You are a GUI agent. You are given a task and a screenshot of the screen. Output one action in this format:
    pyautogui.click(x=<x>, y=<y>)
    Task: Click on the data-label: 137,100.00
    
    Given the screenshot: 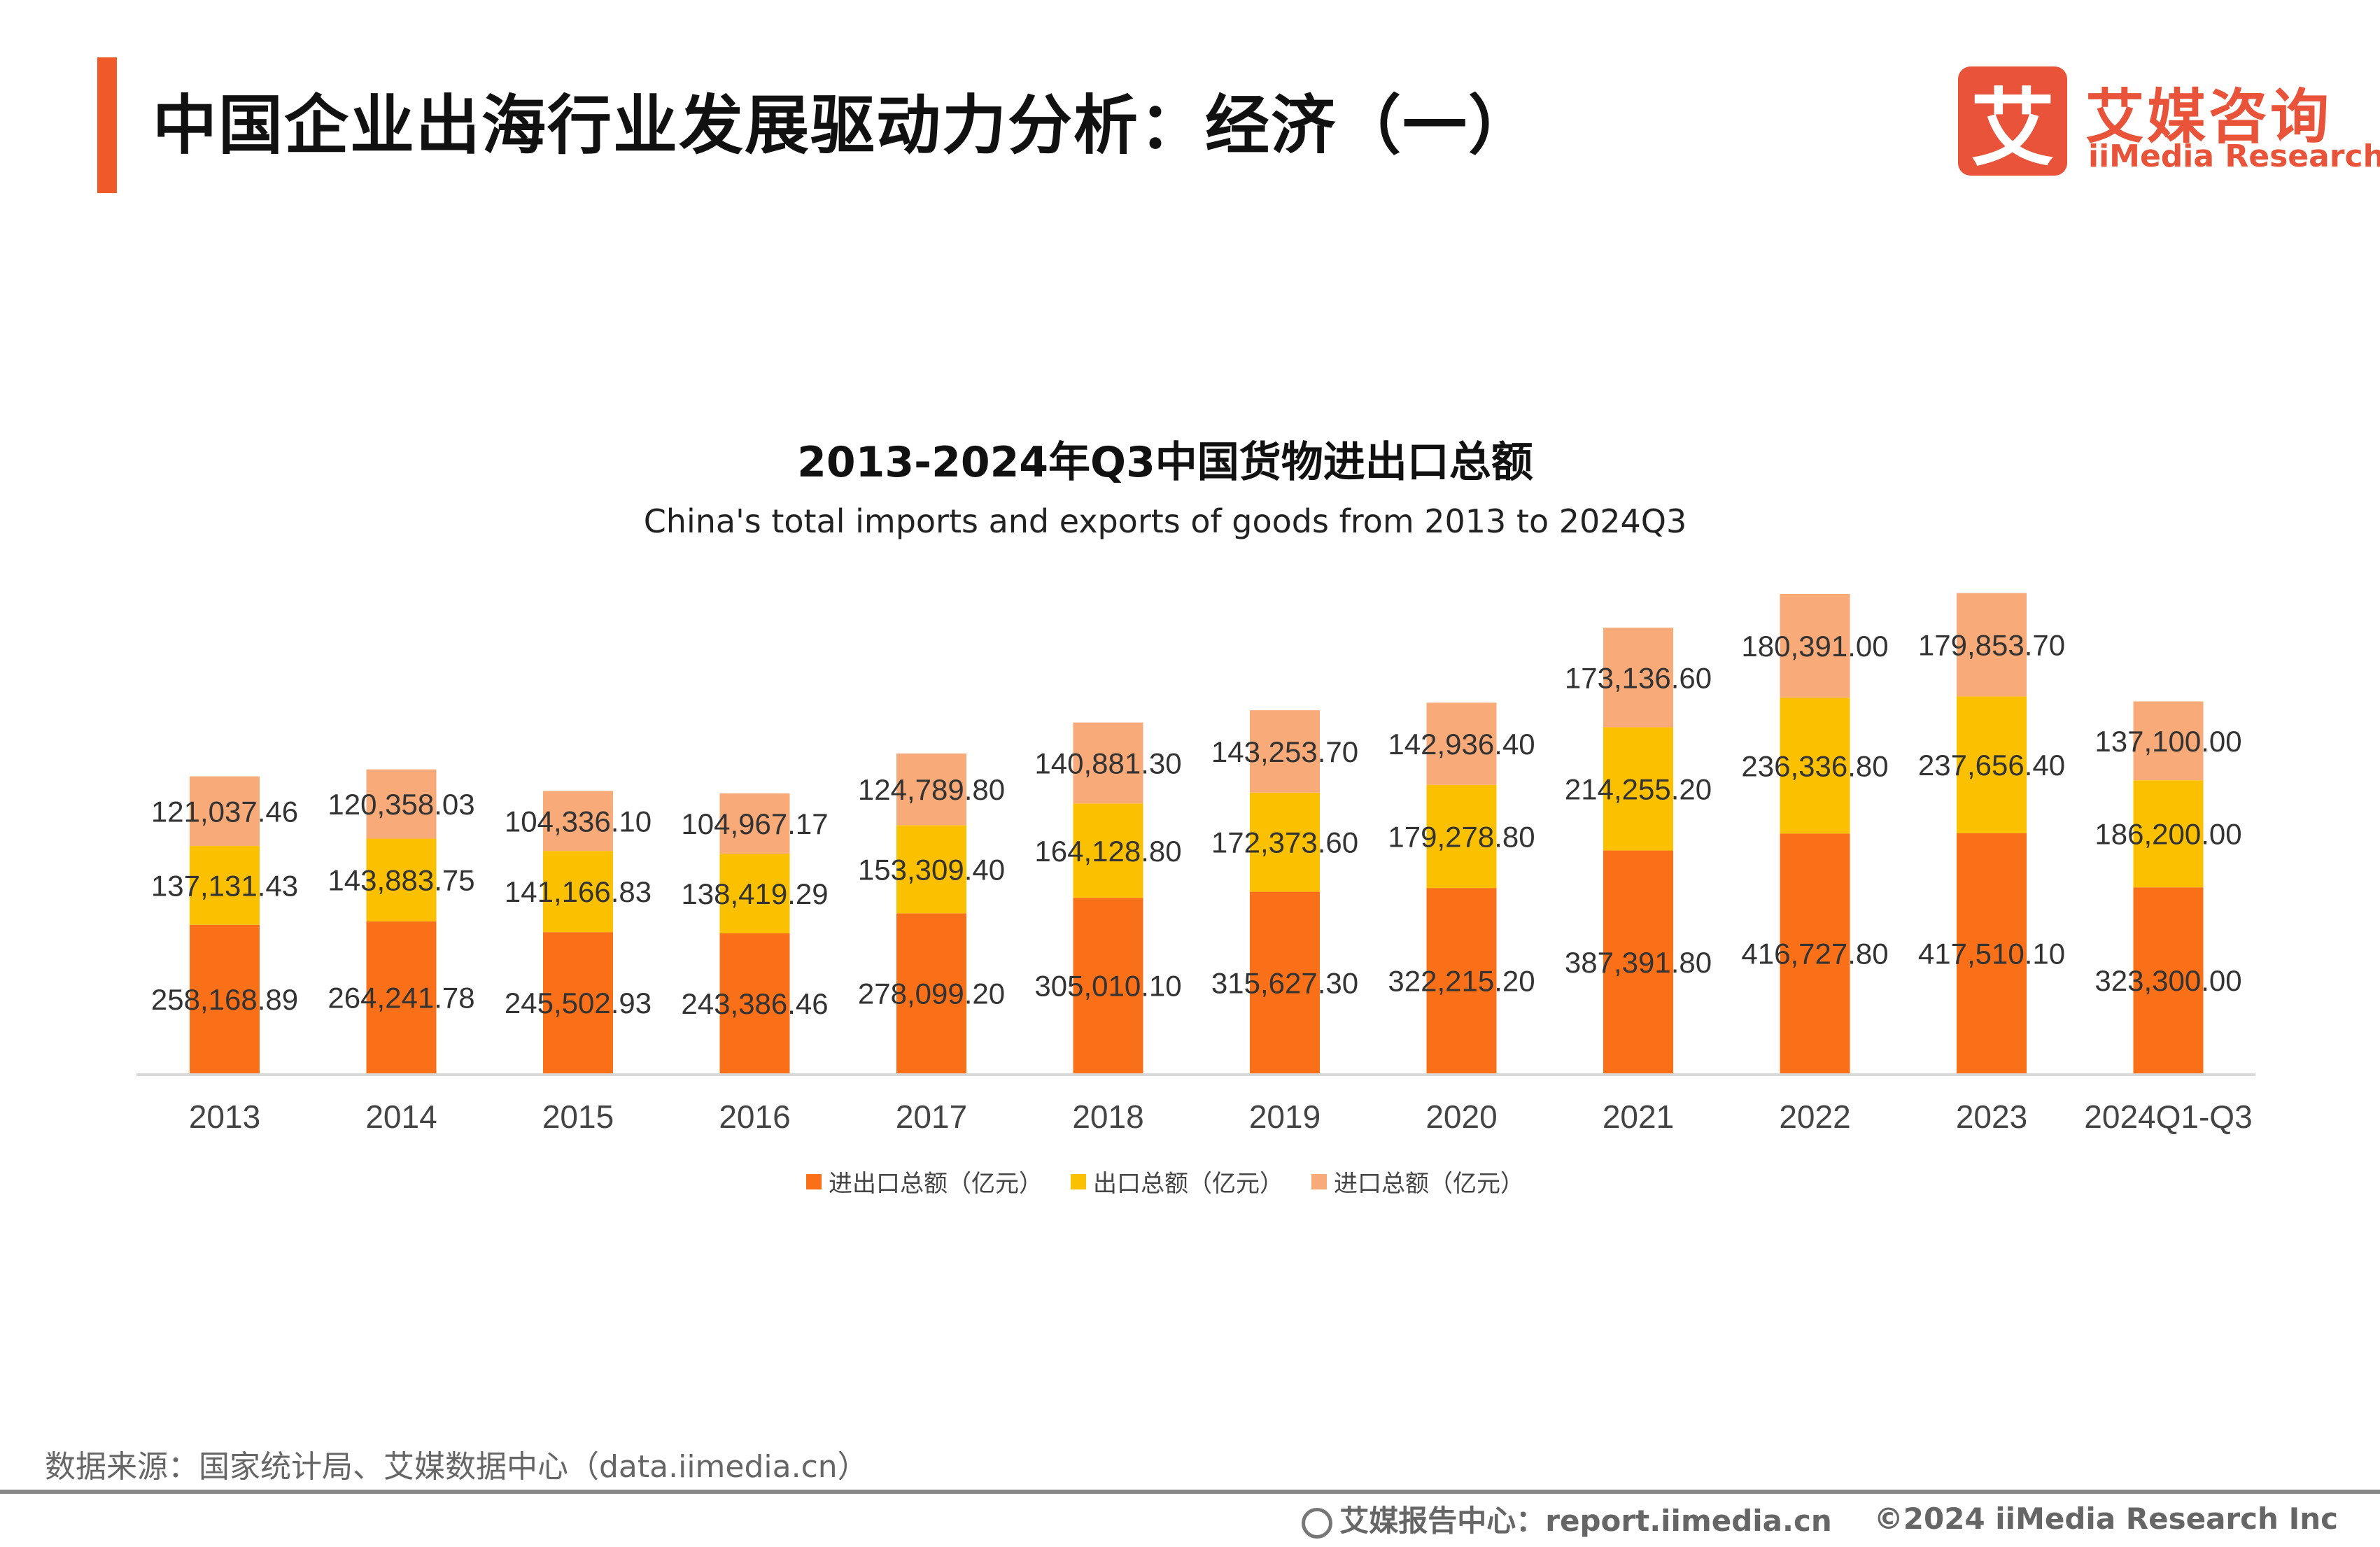 What is the action you would take?
    pyautogui.click(x=2167, y=742)
    